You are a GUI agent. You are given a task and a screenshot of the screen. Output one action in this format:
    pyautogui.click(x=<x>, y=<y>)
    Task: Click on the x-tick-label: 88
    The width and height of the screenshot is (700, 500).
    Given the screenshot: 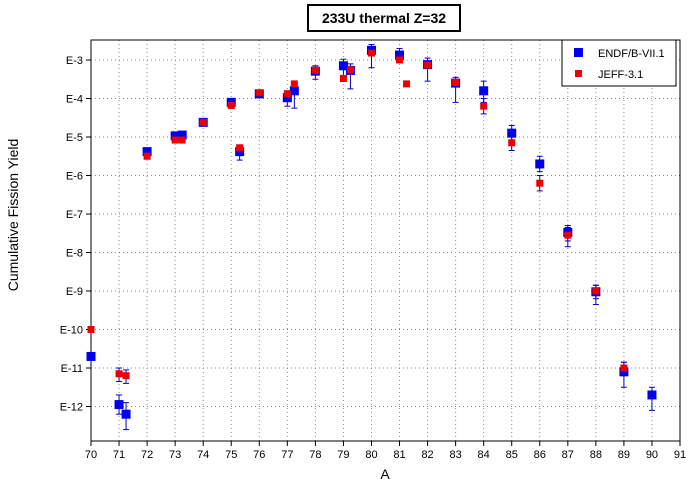 What is the action you would take?
    pyautogui.click(x=596, y=455)
    